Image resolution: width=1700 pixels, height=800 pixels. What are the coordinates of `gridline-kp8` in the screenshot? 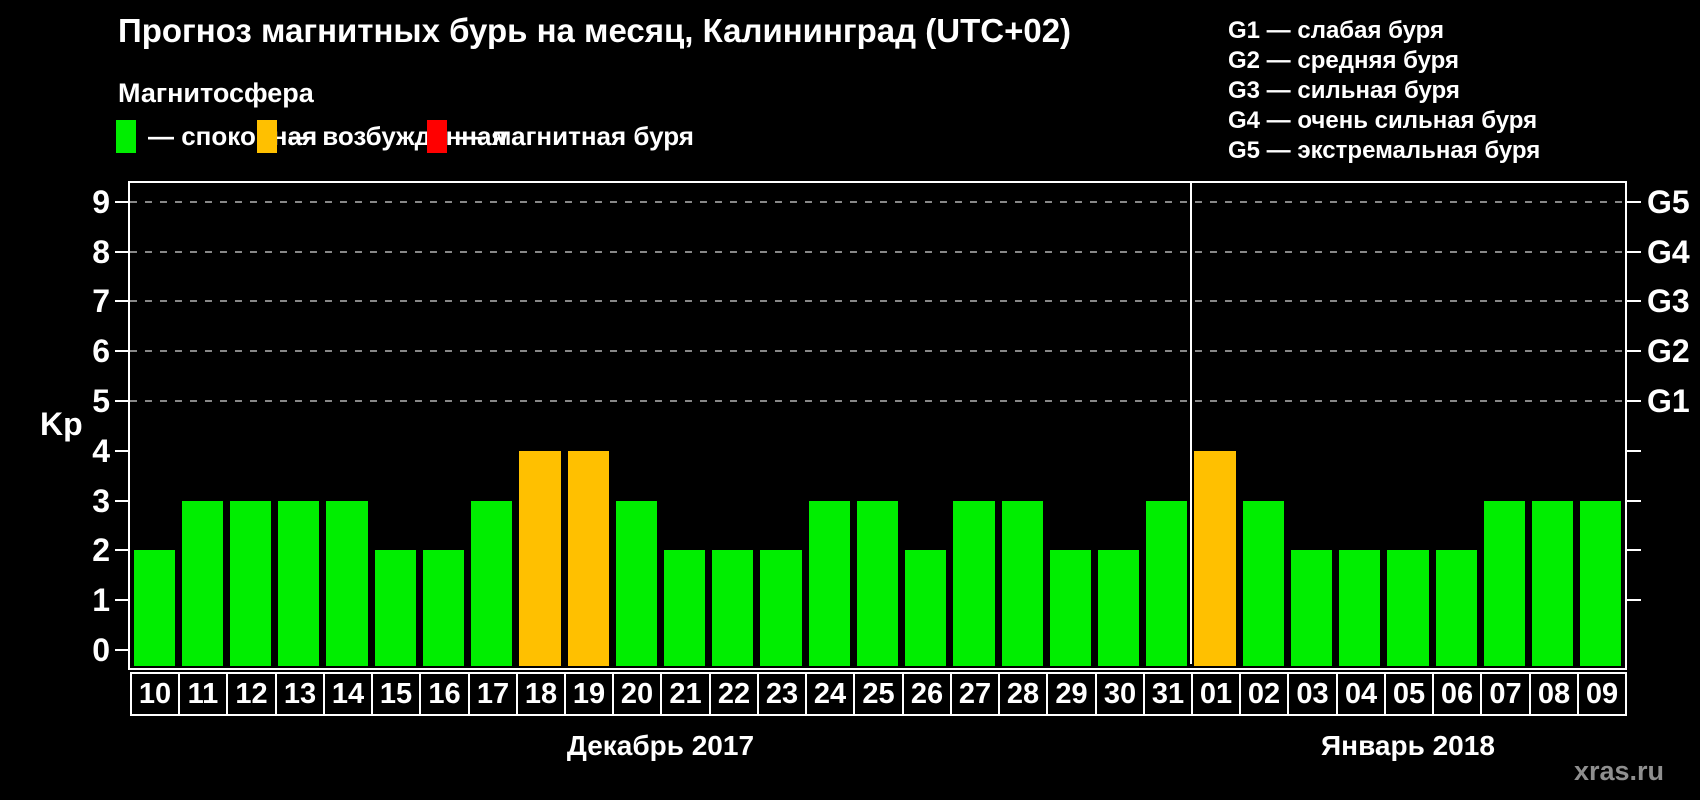 It's located at (877, 251).